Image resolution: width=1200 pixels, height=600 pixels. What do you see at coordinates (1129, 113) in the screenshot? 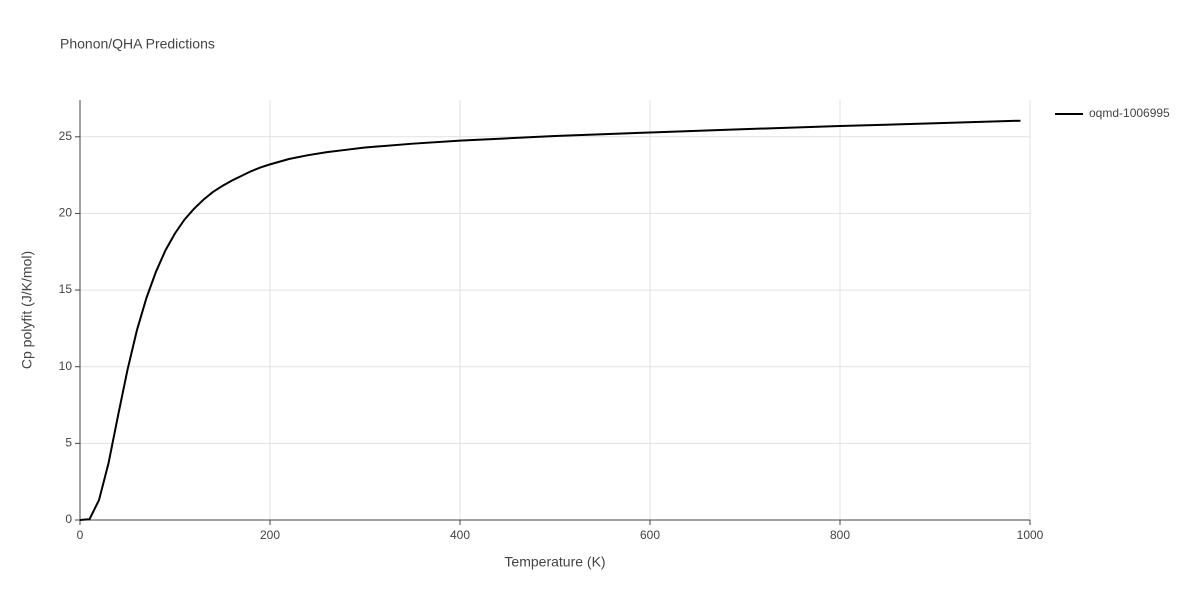
I see `legend-label: oqmd-1006995` at bounding box center [1129, 113].